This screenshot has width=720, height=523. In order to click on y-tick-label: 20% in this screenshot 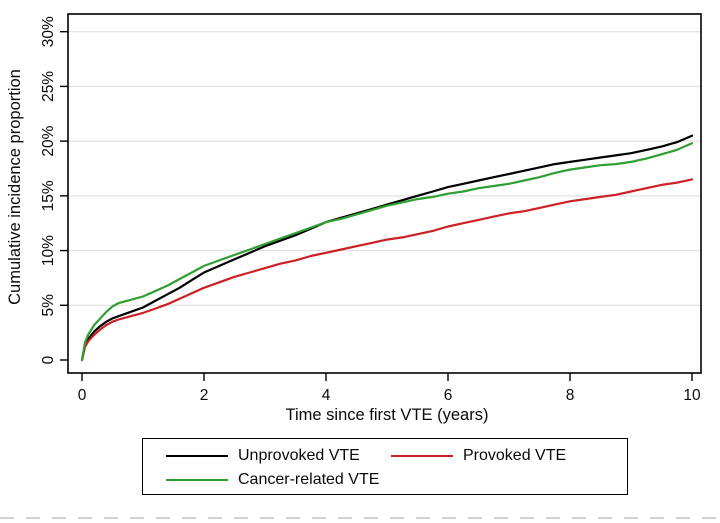, I will do `click(48, 140)`.